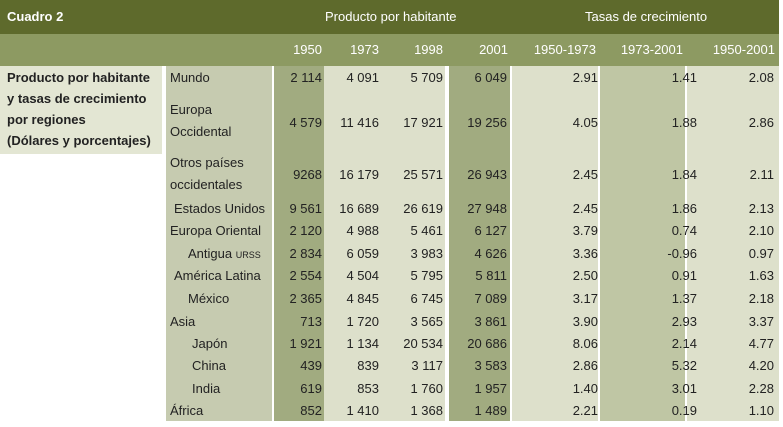  I want to click on table-cell: 0.74, so click(684, 230).